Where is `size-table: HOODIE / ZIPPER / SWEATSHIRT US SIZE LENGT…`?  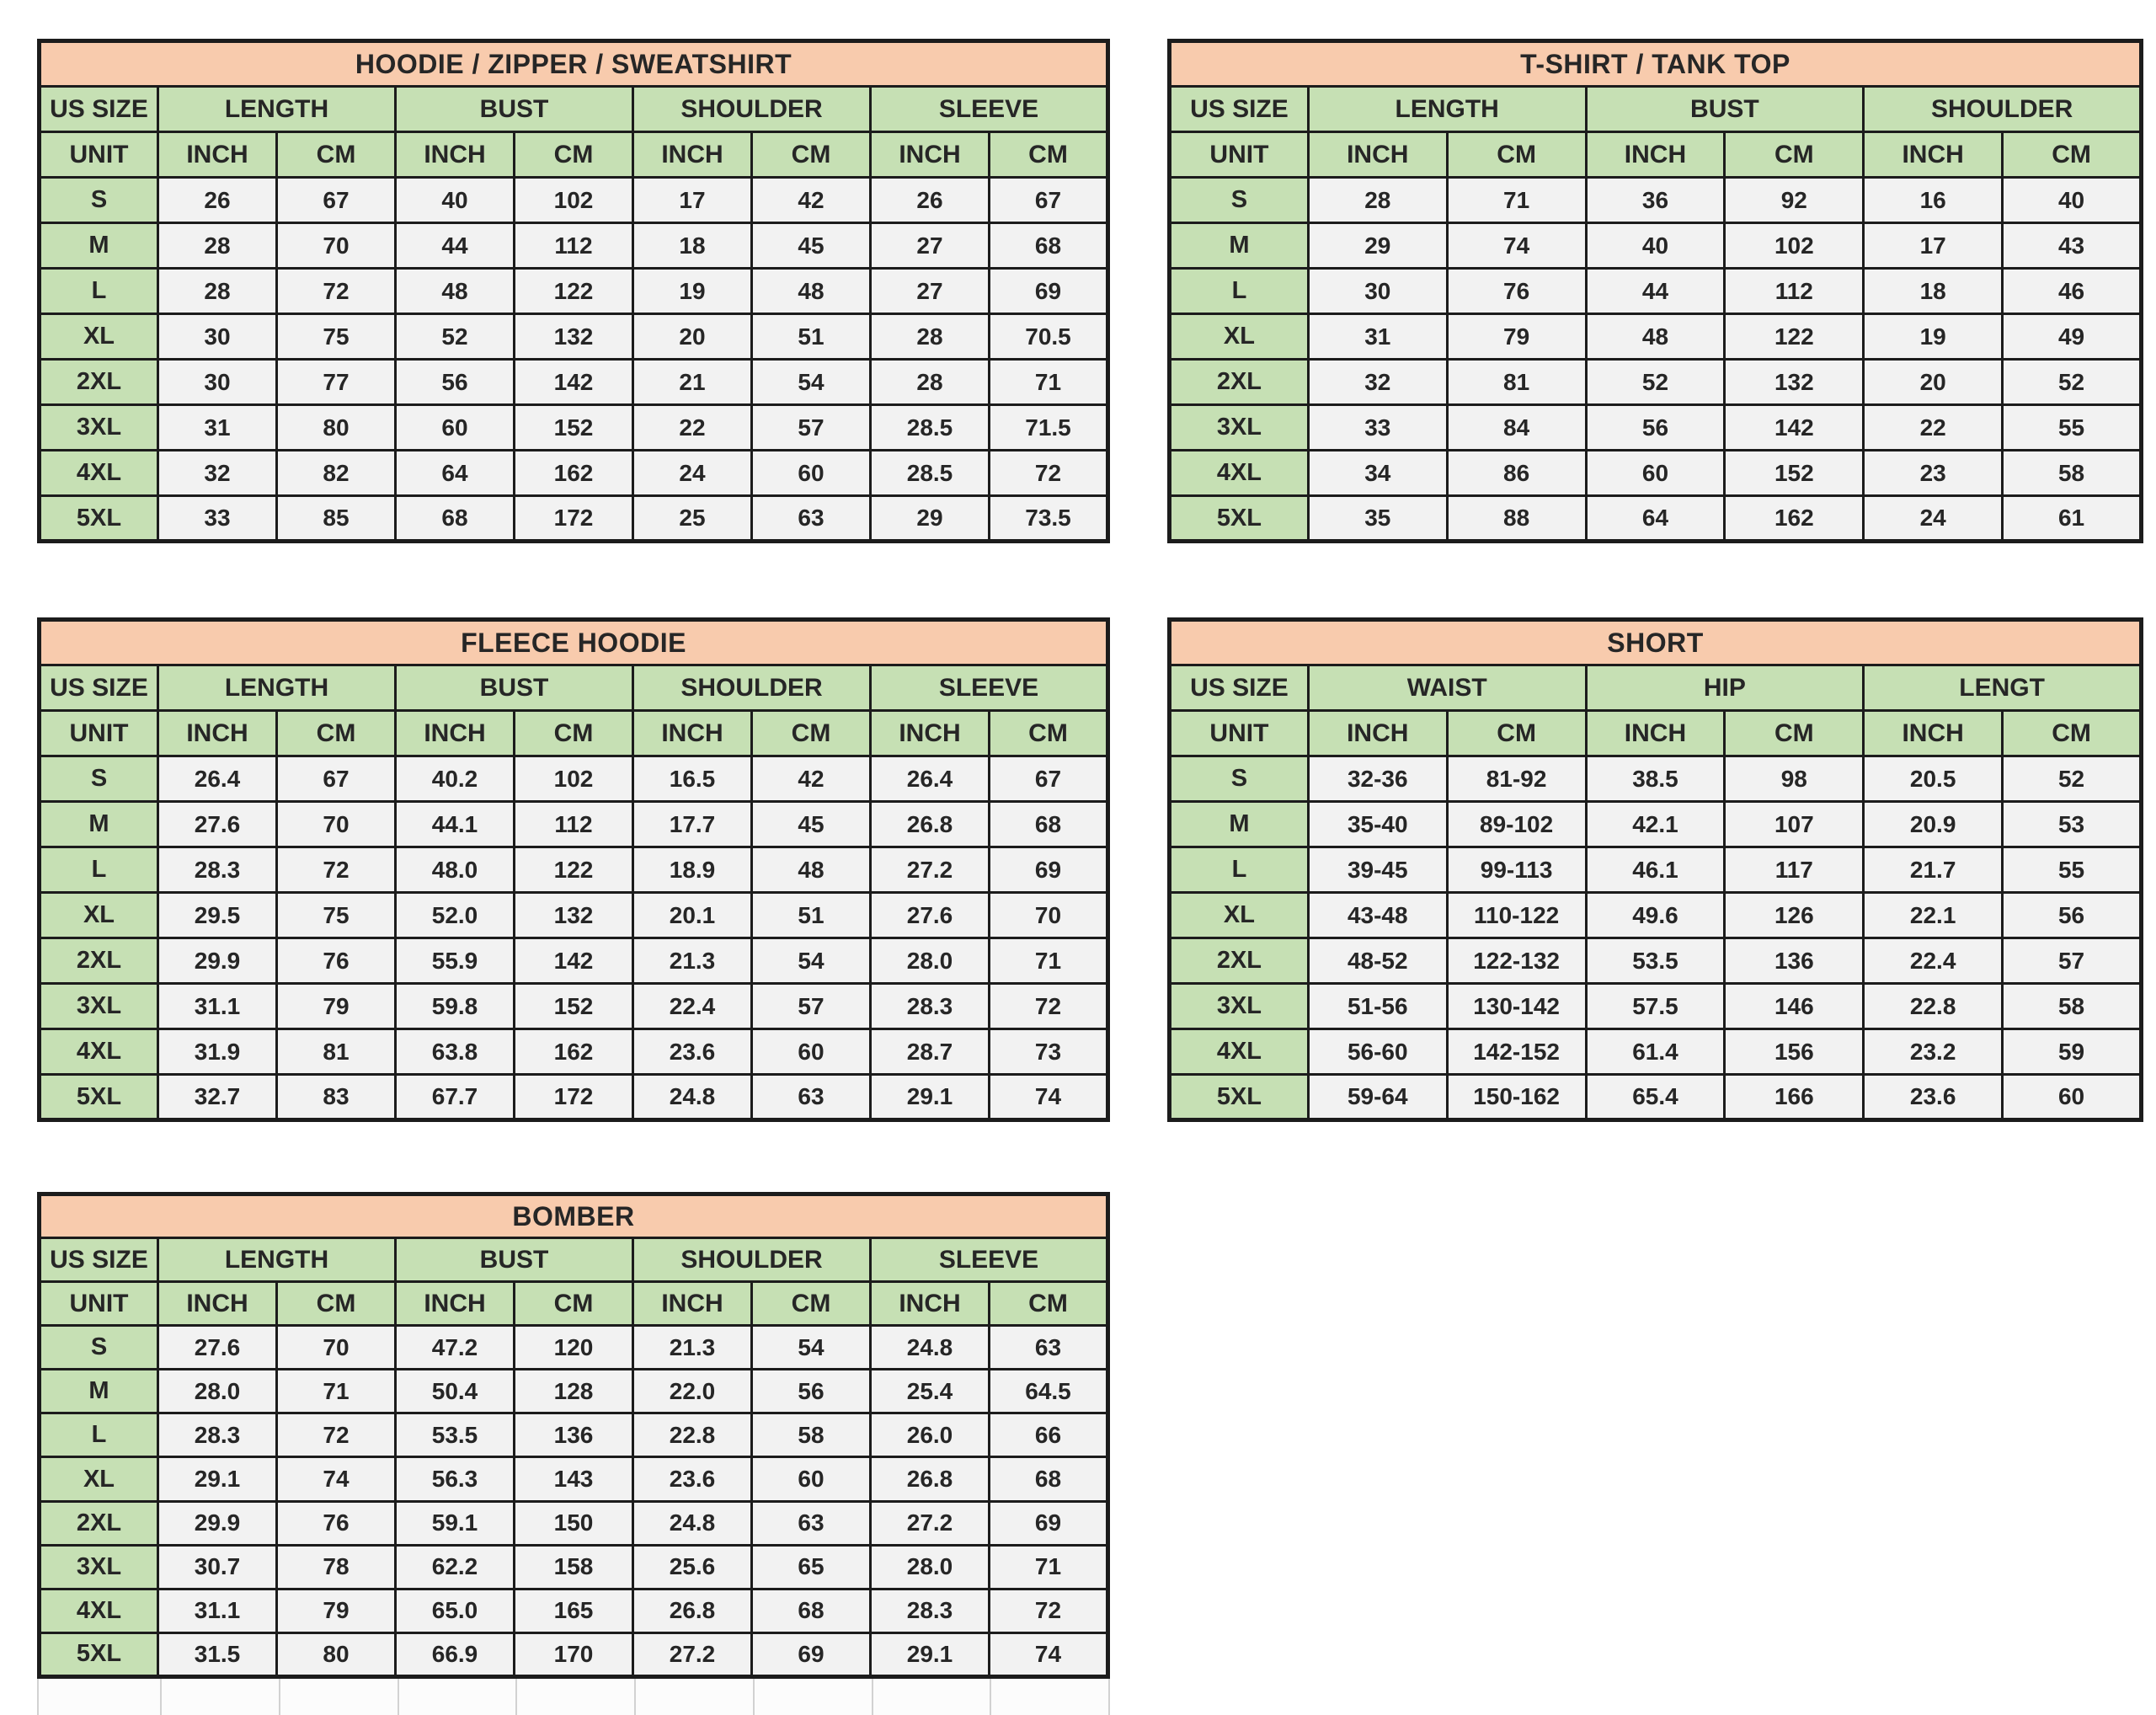
size-table: HOODIE / ZIPPER / SWEATSHIRT US SIZE LENGT… is located at coordinates (573, 291).